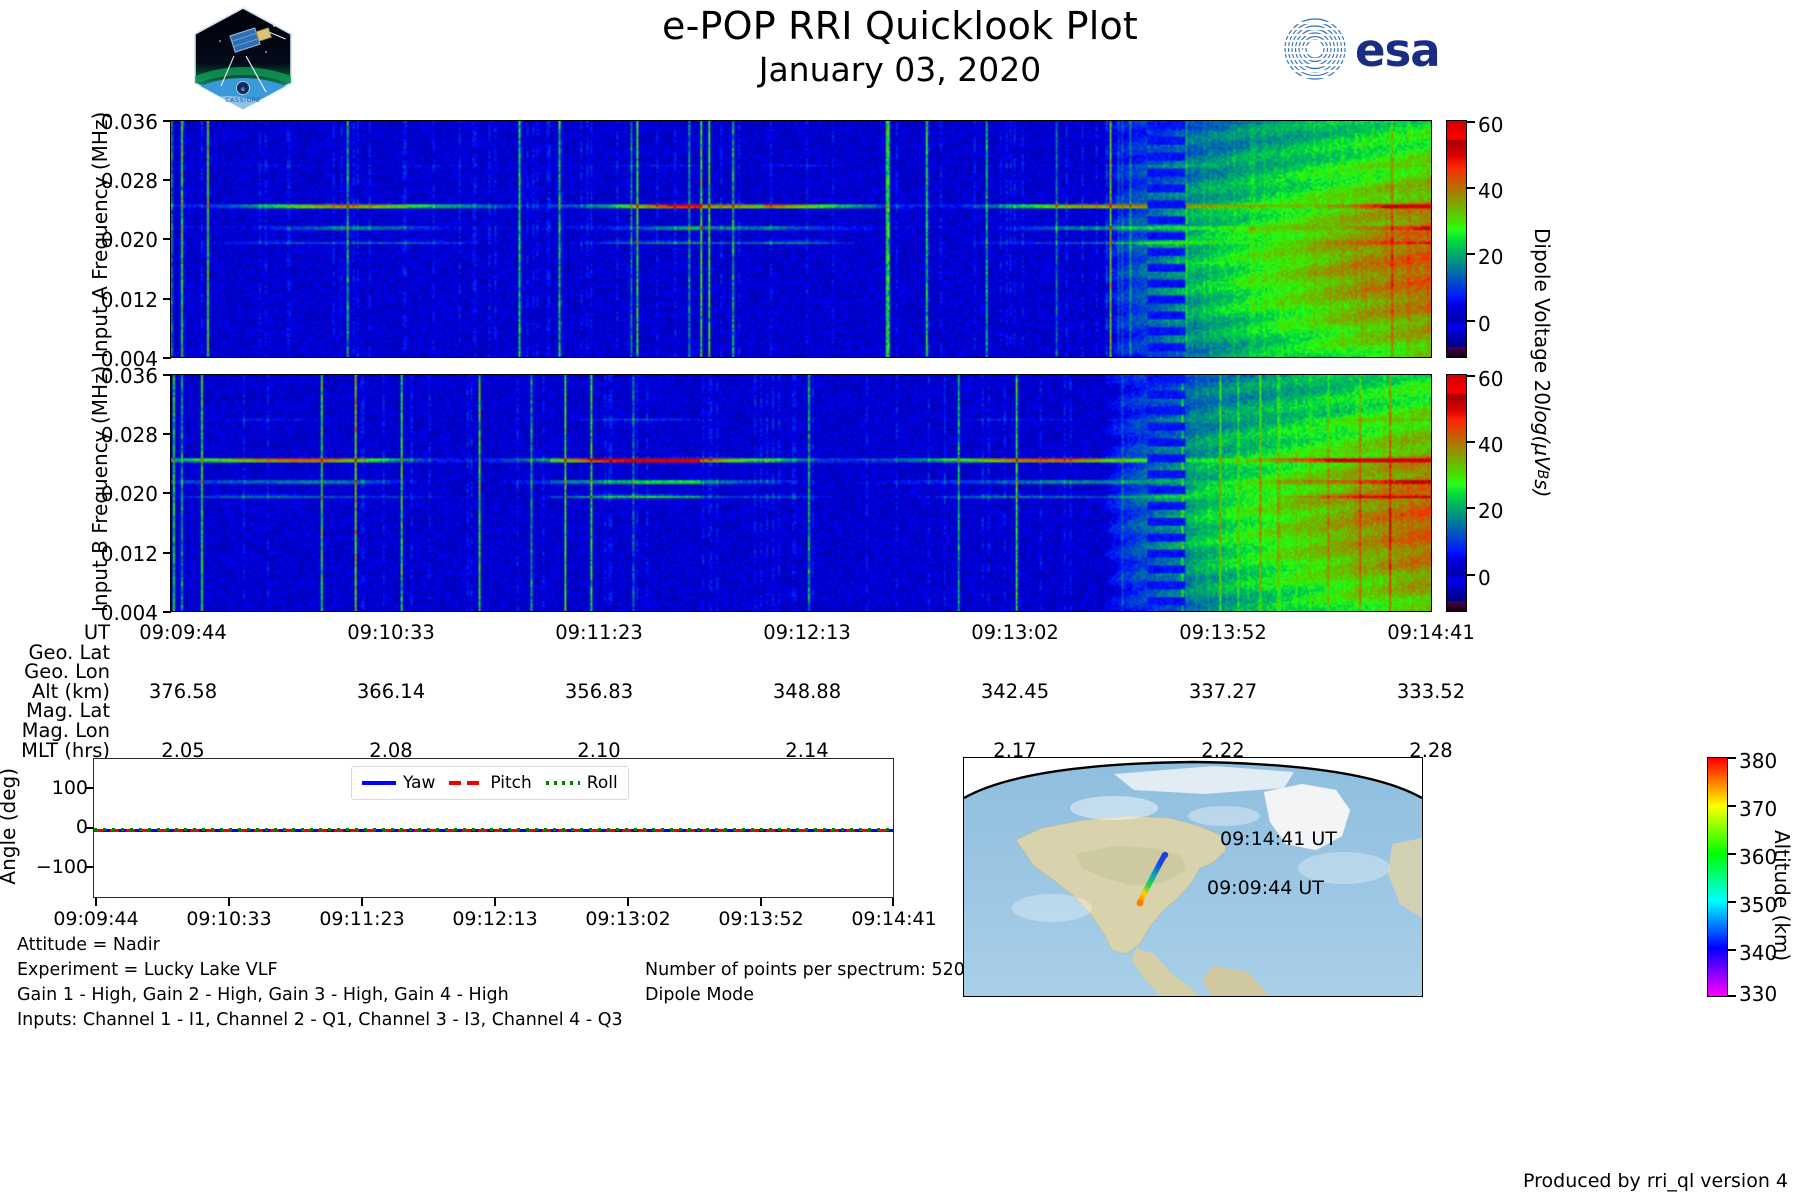  What do you see at coordinates (900, 672) in the screenshot?
I see `table-row: Geo. Lon` at bounding box center [900, 672].